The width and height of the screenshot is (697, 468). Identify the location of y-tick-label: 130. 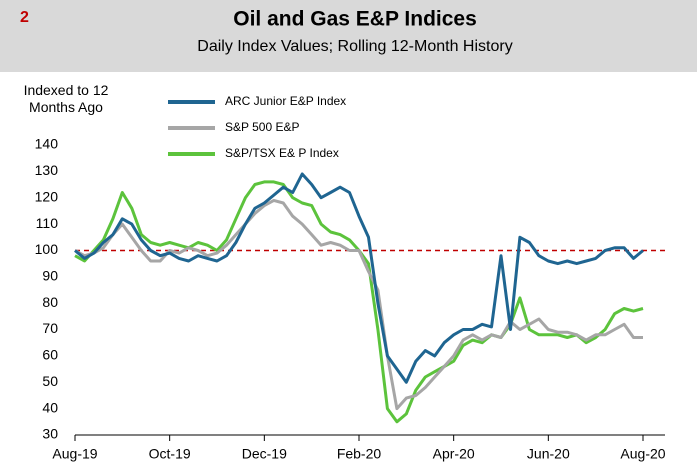
(47, 170).